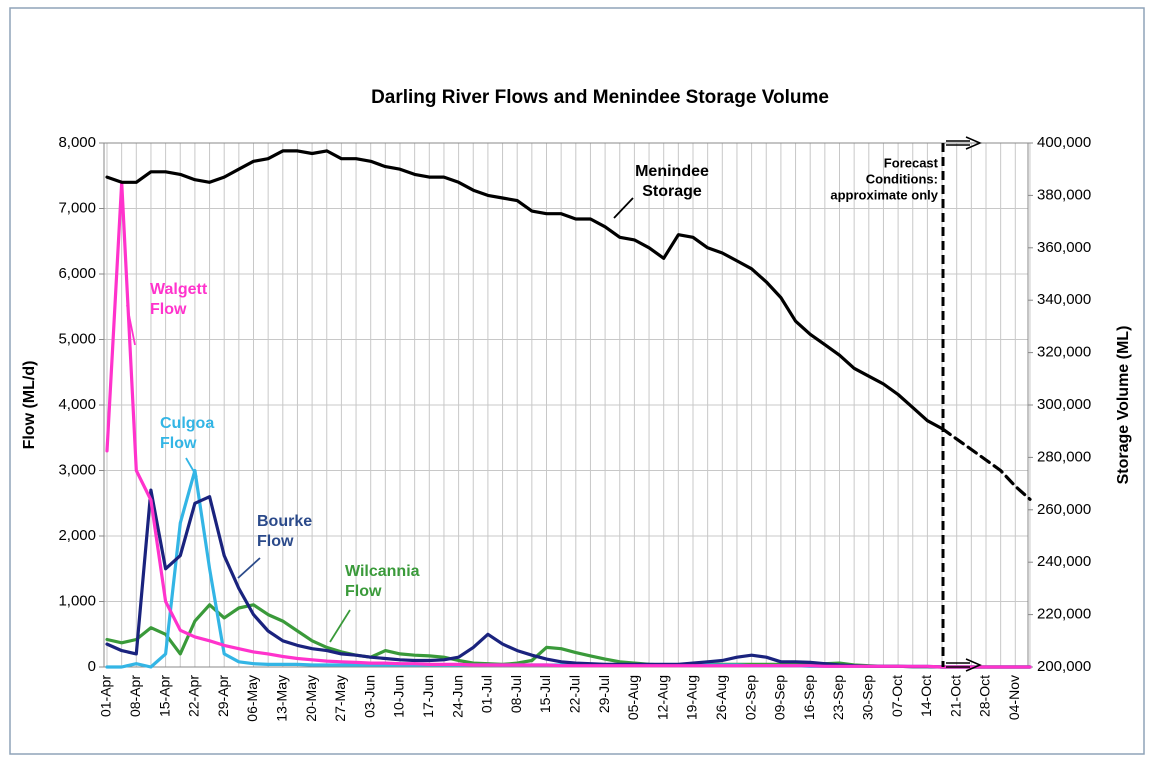  I want to click on y2-tick-label: 360,000, so click(1064, 247).